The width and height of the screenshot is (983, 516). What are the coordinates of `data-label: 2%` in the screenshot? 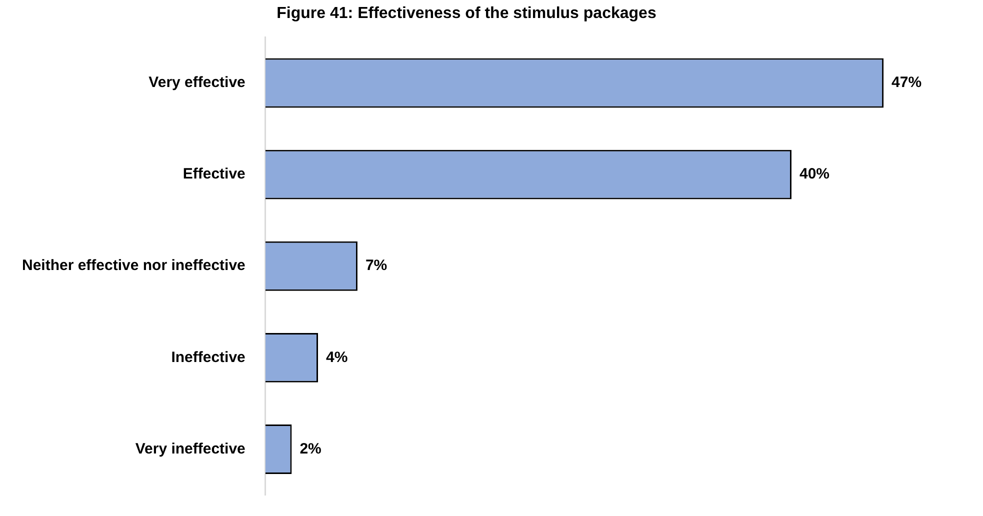 It's located at (311, 449).